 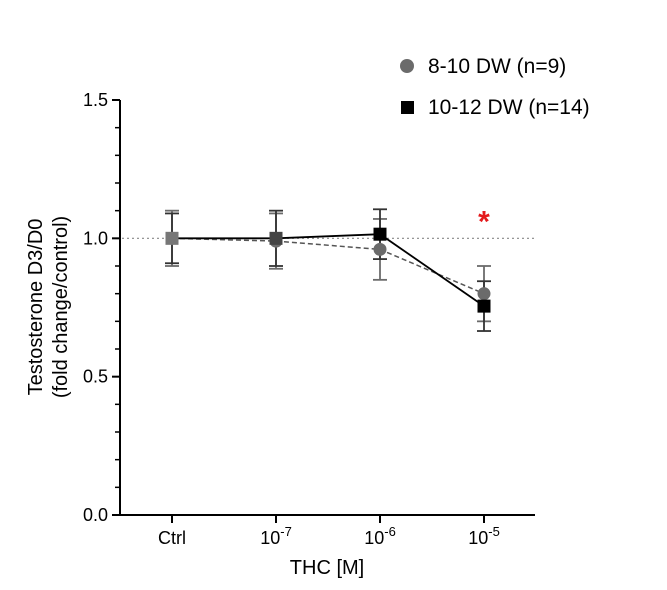 I want to click on x-axis-title: THC [M], so click(x=327, y=568).